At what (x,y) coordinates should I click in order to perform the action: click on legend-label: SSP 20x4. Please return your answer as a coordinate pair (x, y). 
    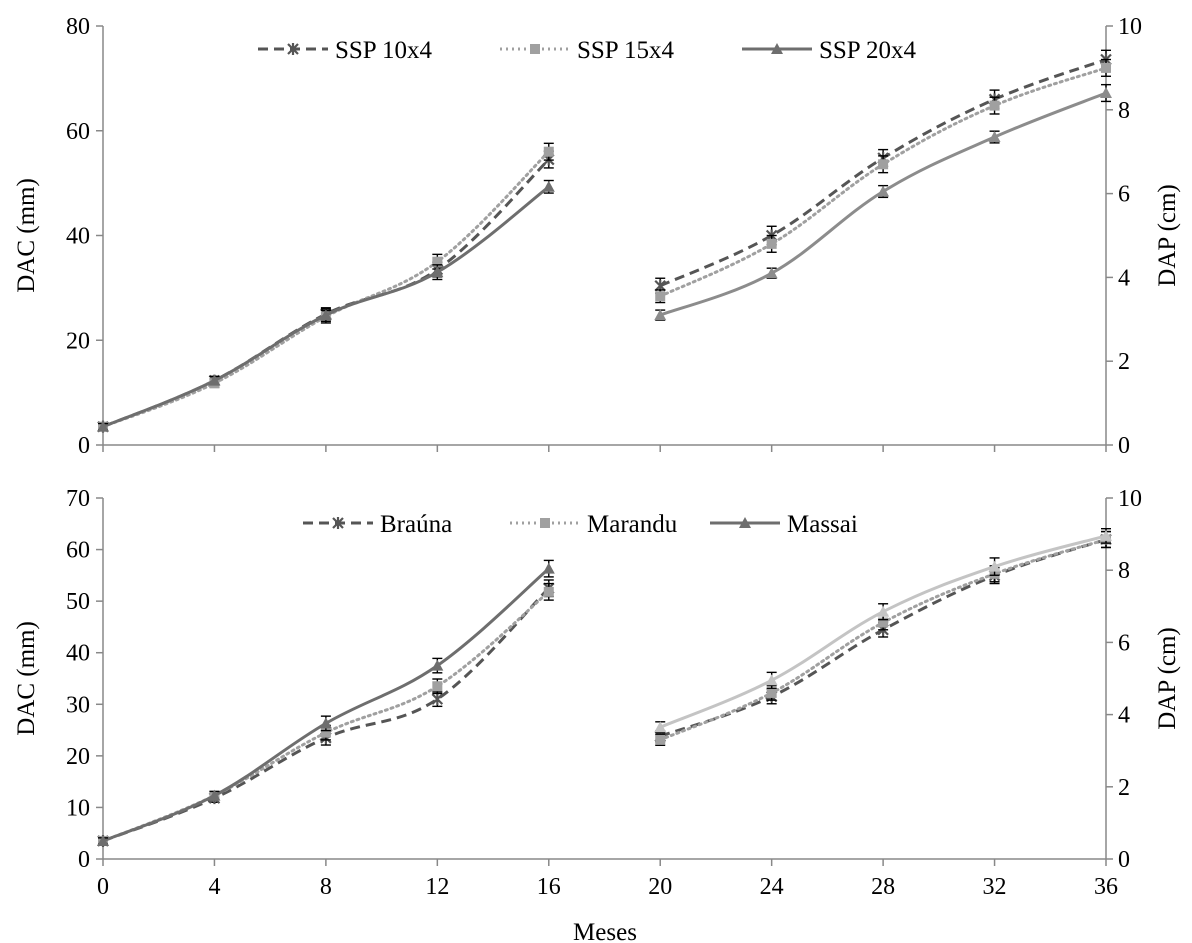
    Looking at the image, I should click on (868, 50).